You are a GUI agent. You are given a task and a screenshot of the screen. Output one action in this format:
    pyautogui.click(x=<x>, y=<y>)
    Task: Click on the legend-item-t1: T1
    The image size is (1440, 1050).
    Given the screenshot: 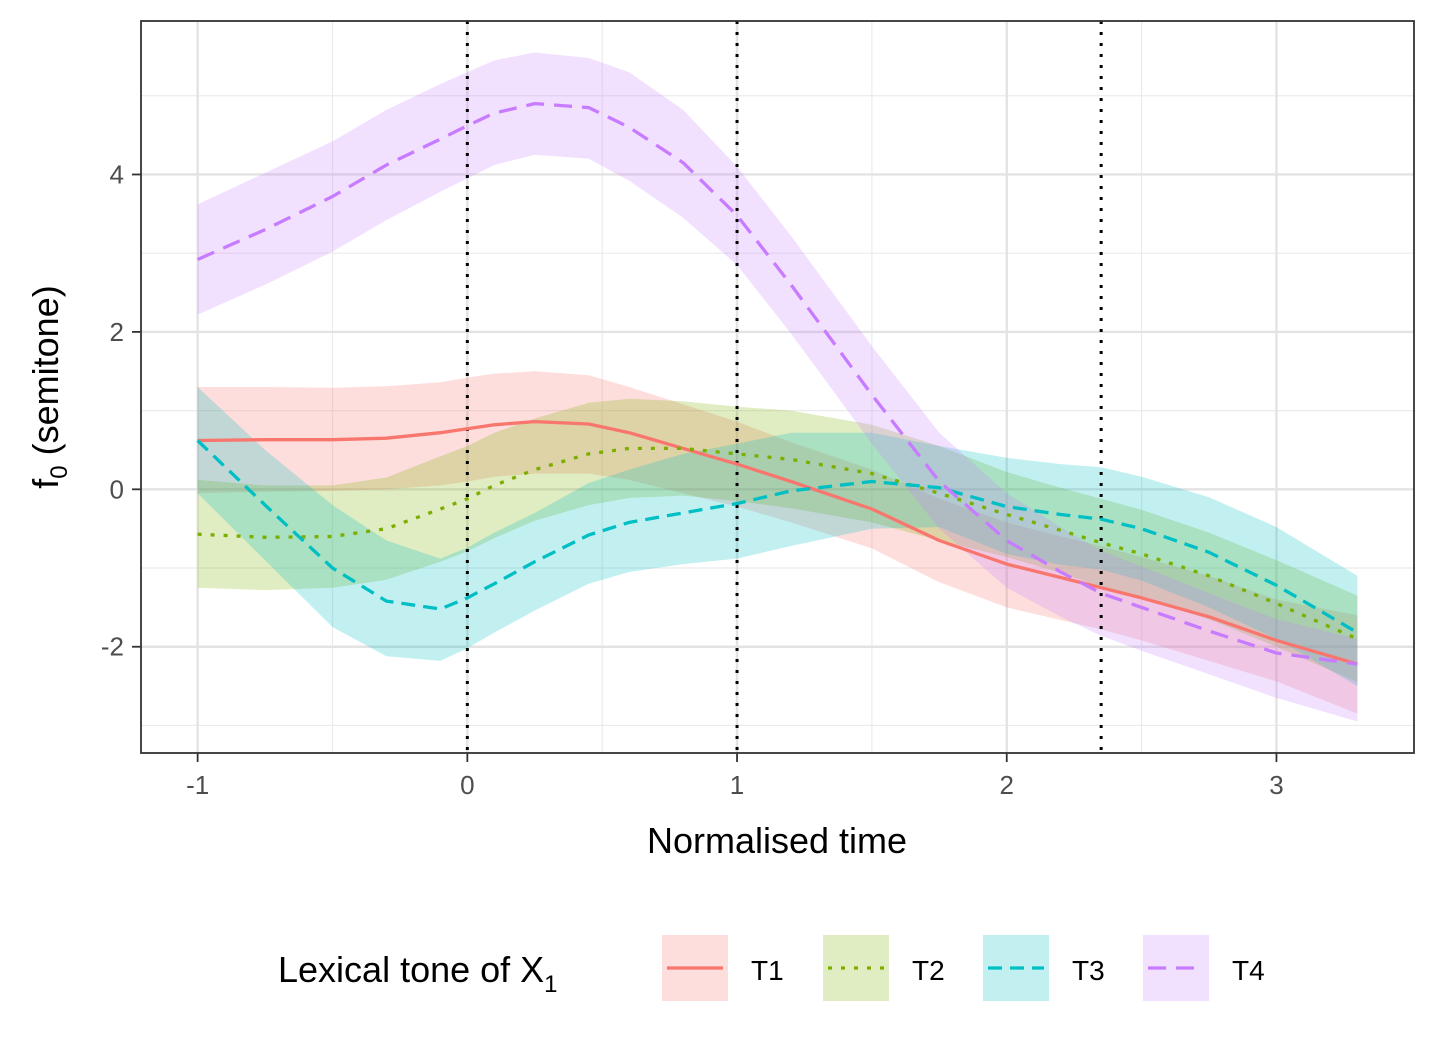 What is the action you would take?
    pyautogui.click(x=723, y=968)
    